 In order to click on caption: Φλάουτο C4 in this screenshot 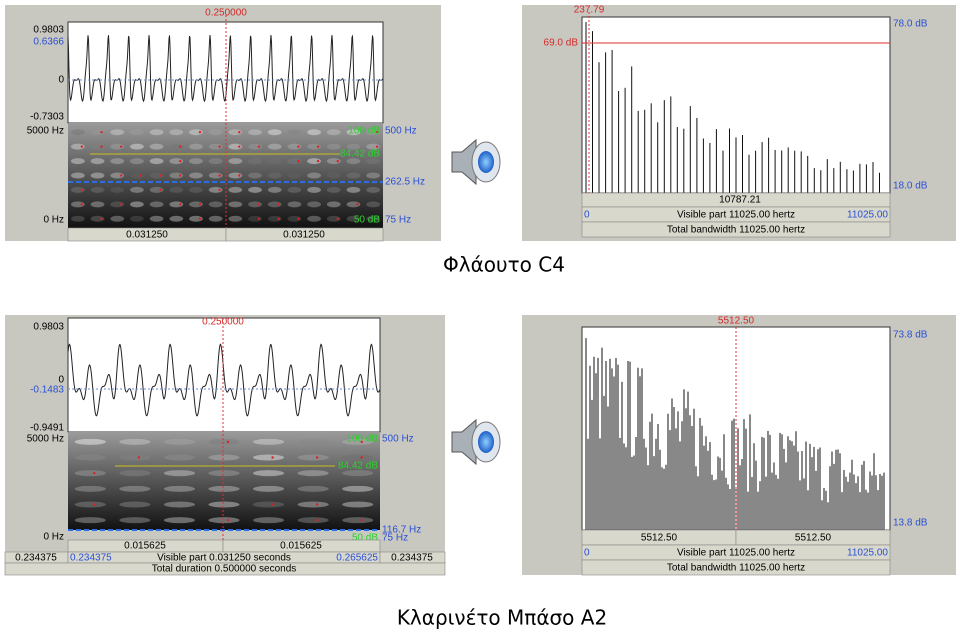, I will do `click(504, 265)`.